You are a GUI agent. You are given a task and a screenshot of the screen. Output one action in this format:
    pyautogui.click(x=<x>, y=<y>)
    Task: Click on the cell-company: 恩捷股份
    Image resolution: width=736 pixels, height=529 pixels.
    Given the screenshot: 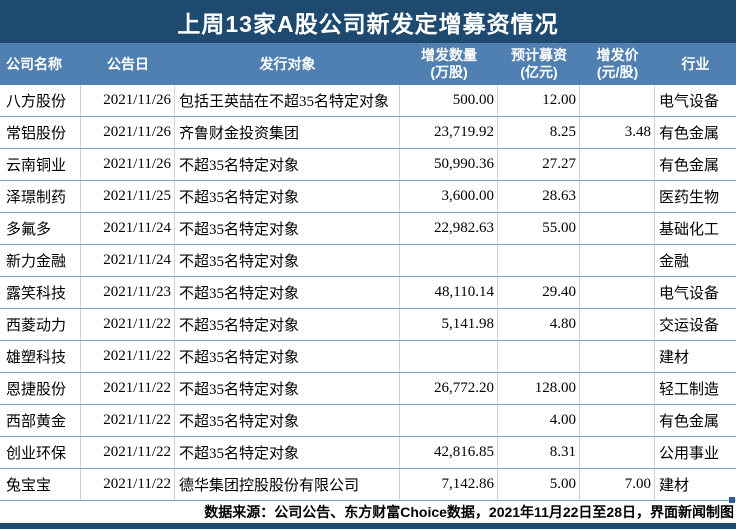 What is the action you would take?
    pyautogui.click(x=40, y=388)
    